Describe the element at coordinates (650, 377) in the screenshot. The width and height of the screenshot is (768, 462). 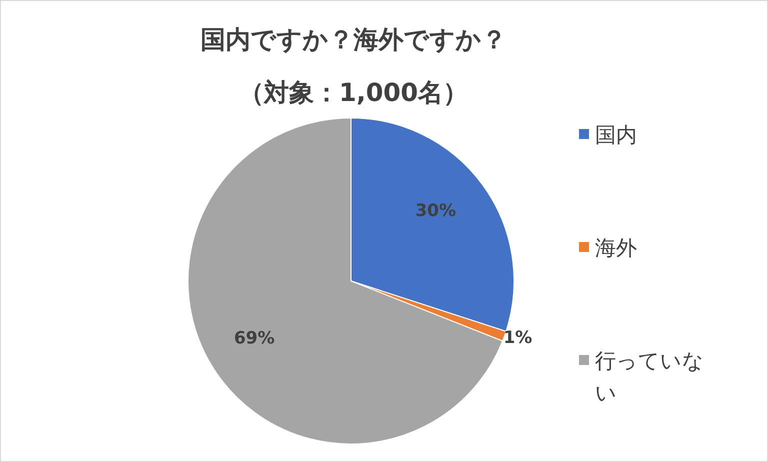
I see `legend-label: 行っていない` at that location.